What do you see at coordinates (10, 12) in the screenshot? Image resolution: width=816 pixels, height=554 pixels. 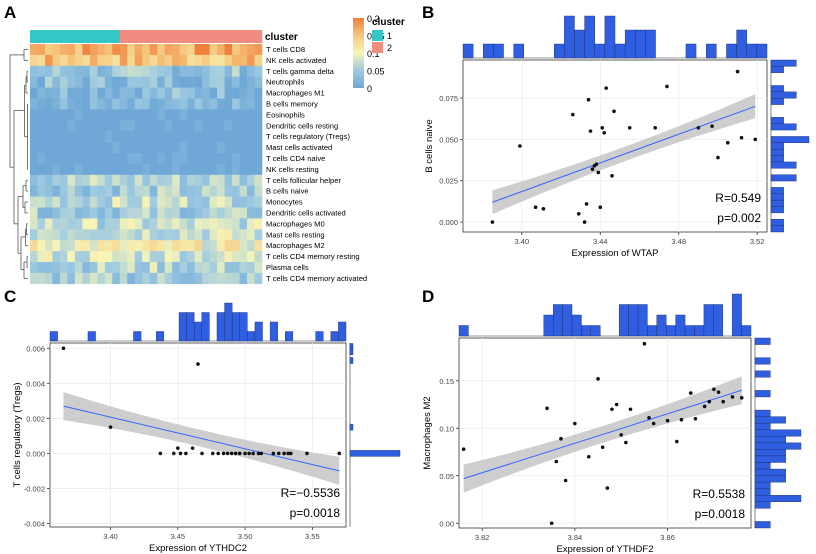 I see `panel-label-a: A` at bounding box center [10, 12].